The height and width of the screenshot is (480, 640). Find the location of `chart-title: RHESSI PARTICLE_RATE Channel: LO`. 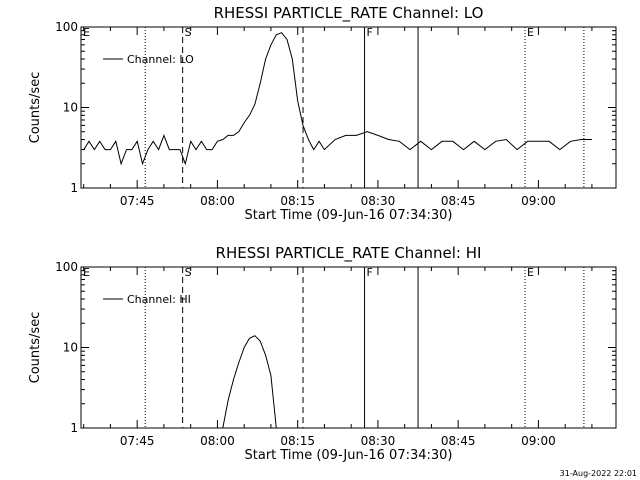

chart-title: RHESSI PARTICLE_RATE Channel: LO is located at coordinates (349, 13).